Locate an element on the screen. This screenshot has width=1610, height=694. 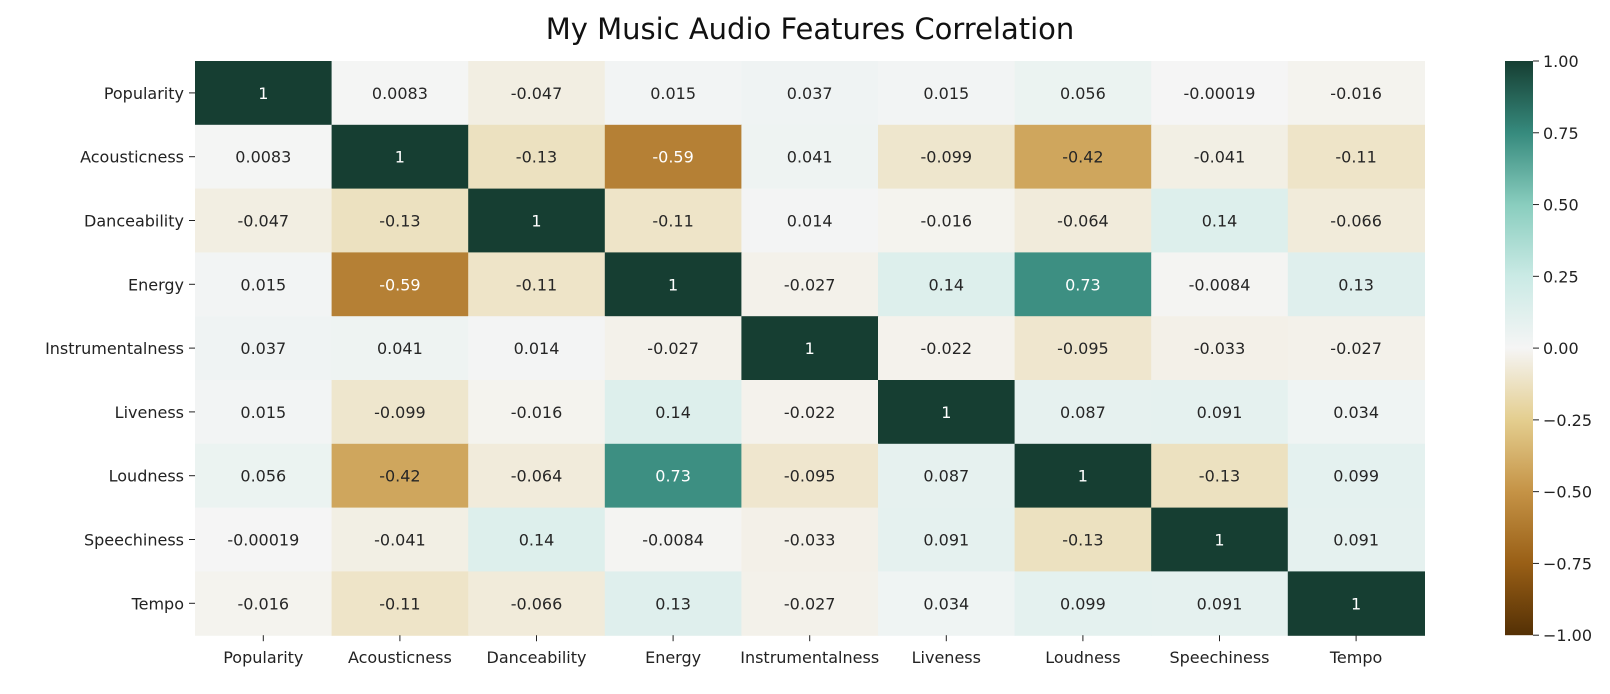
heatmap-cell-liveness-speechiness is located at coordinates (1220, 412).